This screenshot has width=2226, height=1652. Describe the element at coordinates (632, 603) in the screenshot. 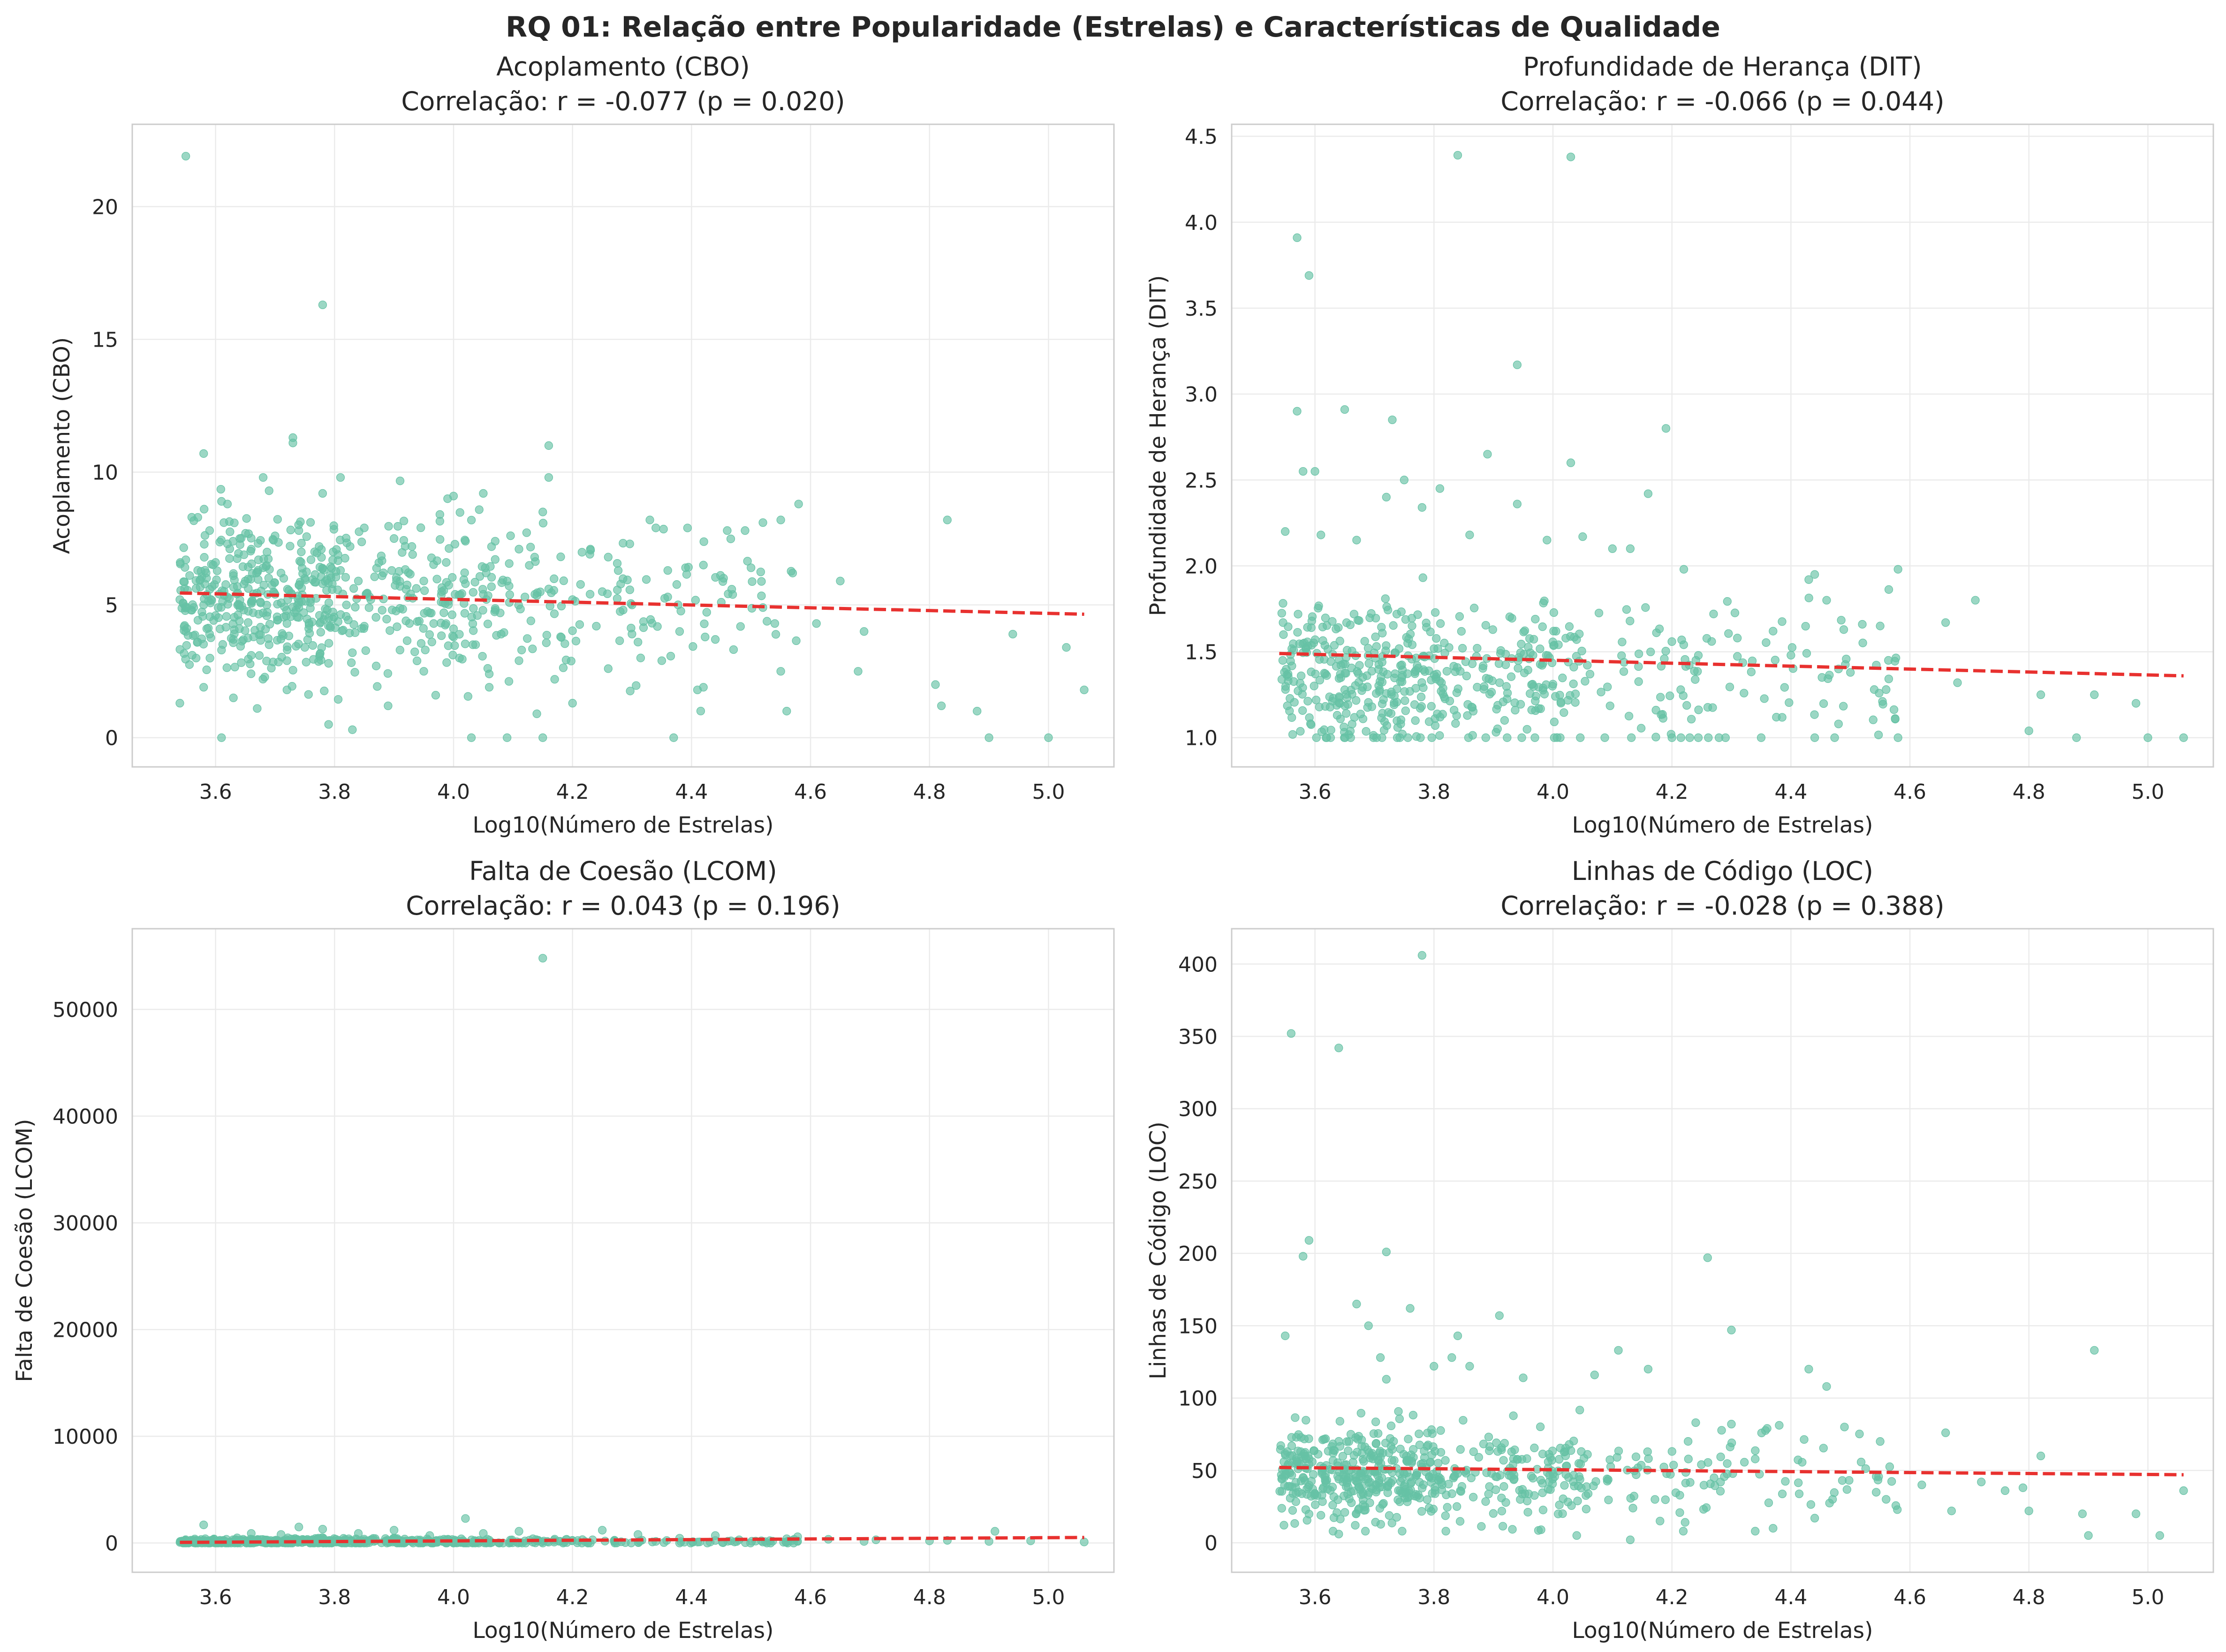

I see `trend-line` at that location.